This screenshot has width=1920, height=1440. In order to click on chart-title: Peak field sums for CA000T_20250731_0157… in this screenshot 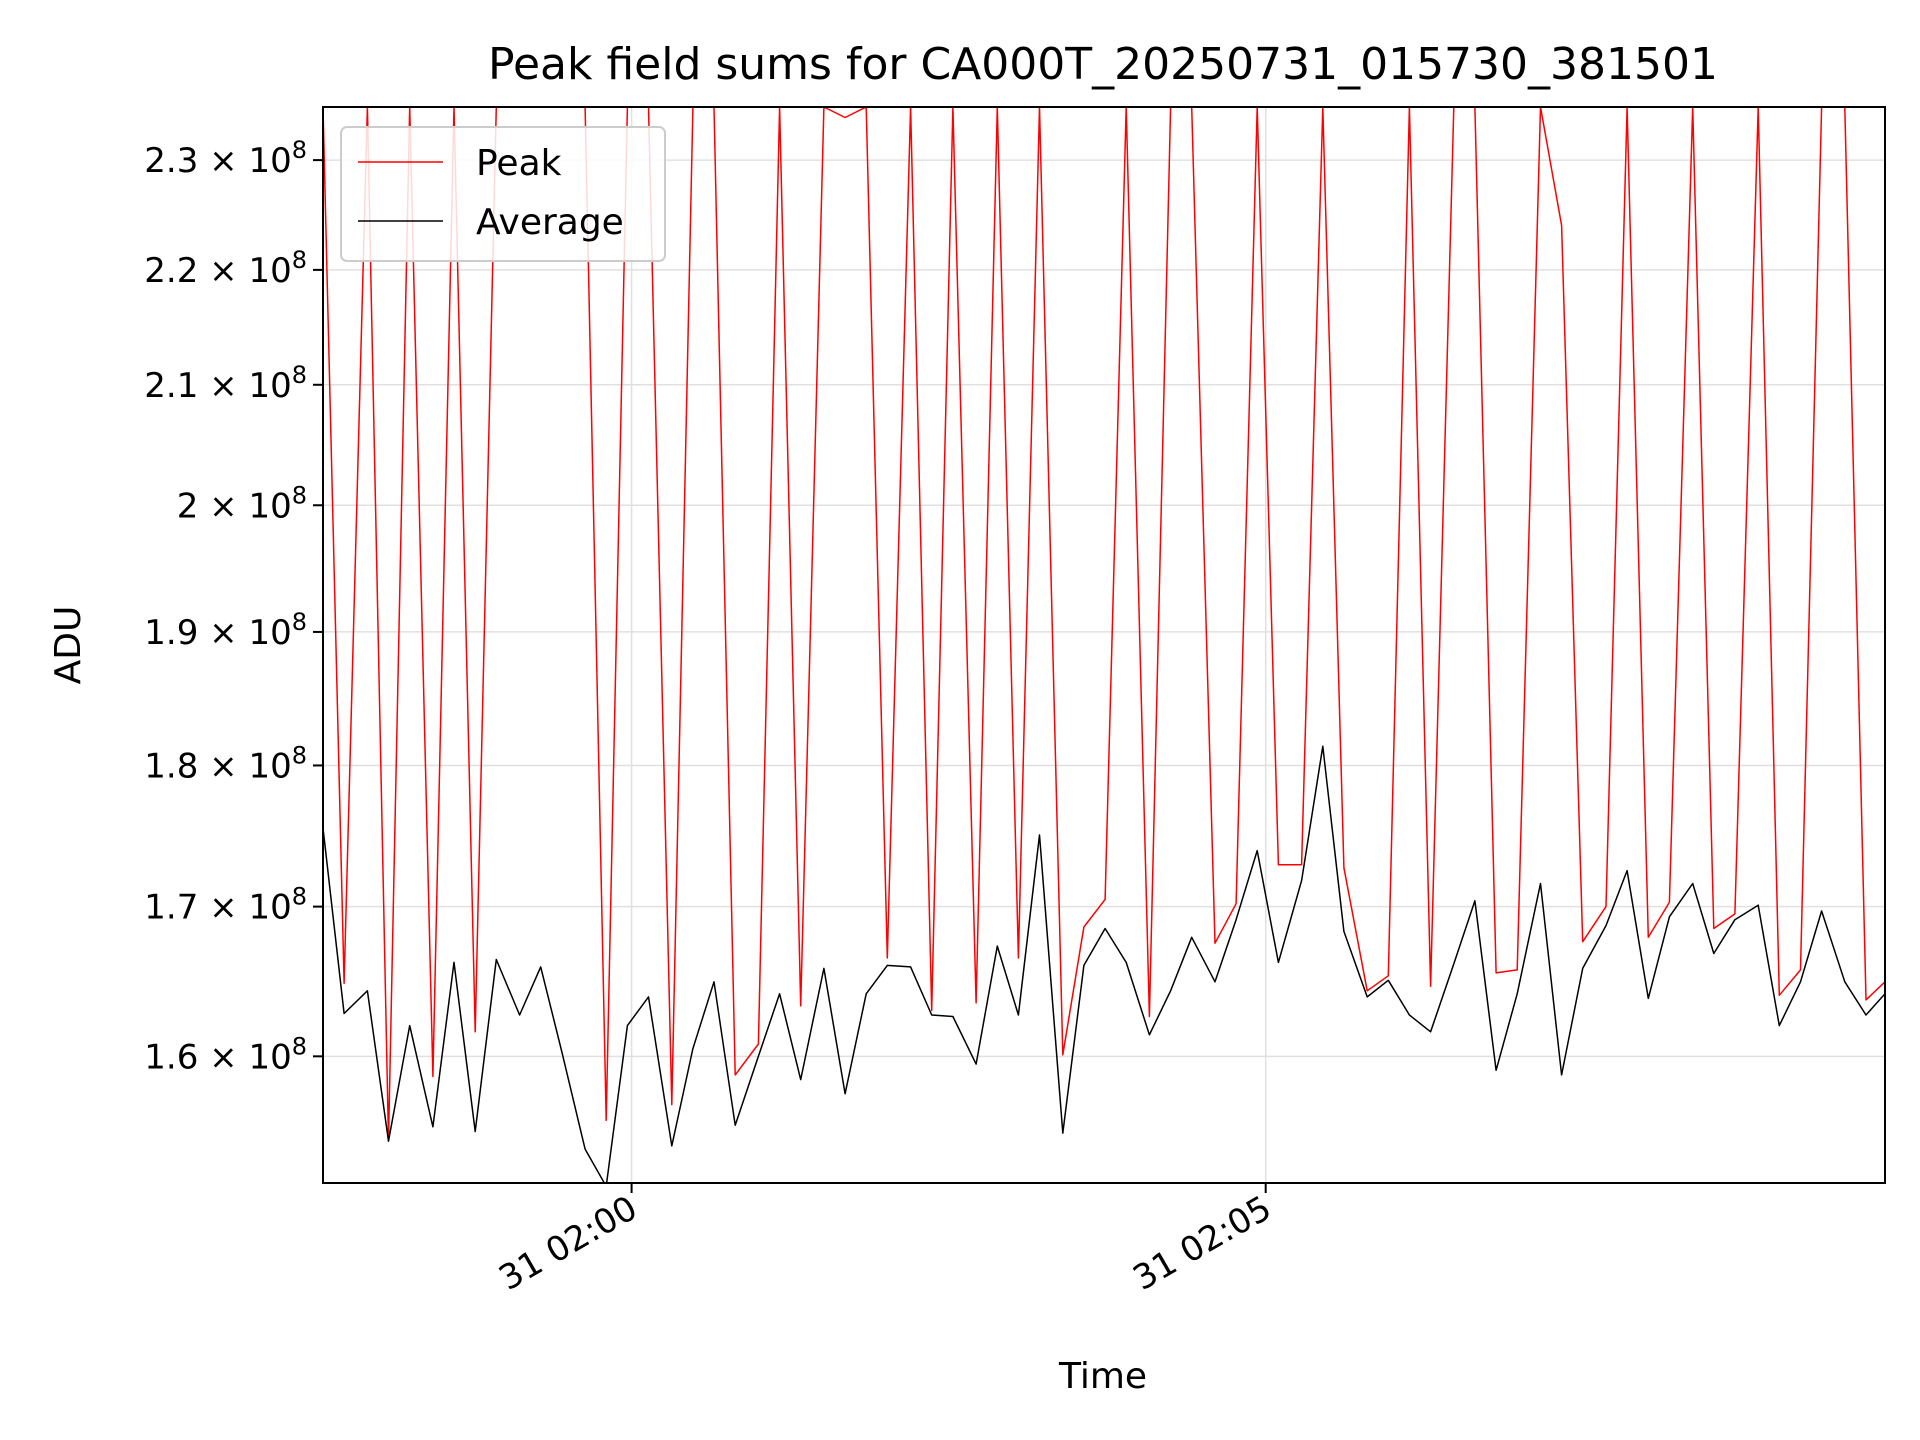, I will do `click(1103, 64)`.